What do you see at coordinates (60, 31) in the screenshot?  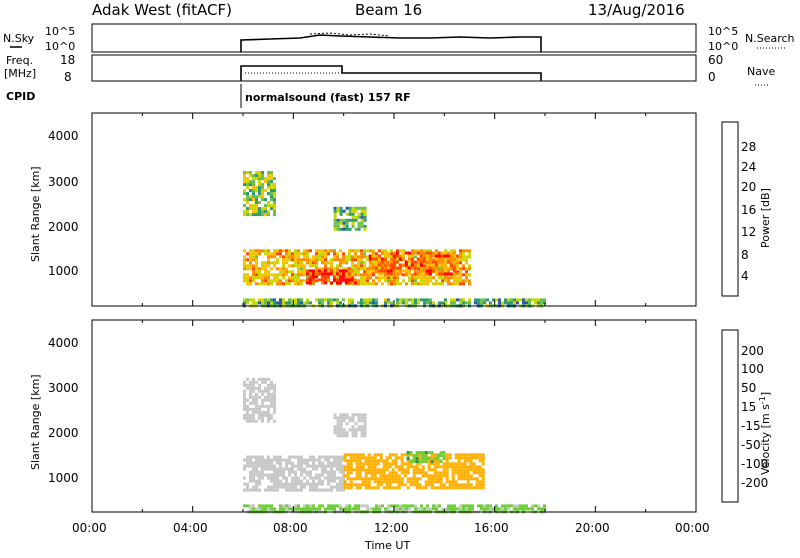 I see `nsky-tick-top: 10^5` at bounding box center [60, 31].